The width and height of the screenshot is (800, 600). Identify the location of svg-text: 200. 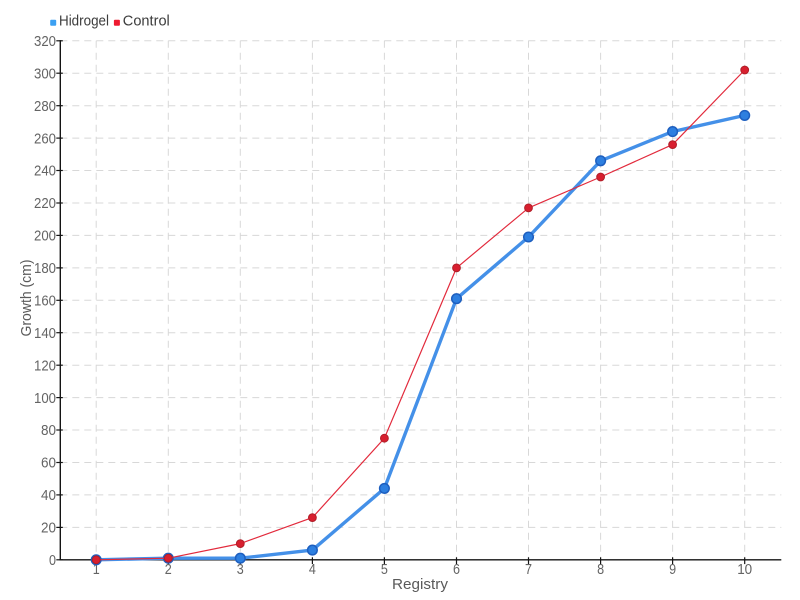
(45, 237).